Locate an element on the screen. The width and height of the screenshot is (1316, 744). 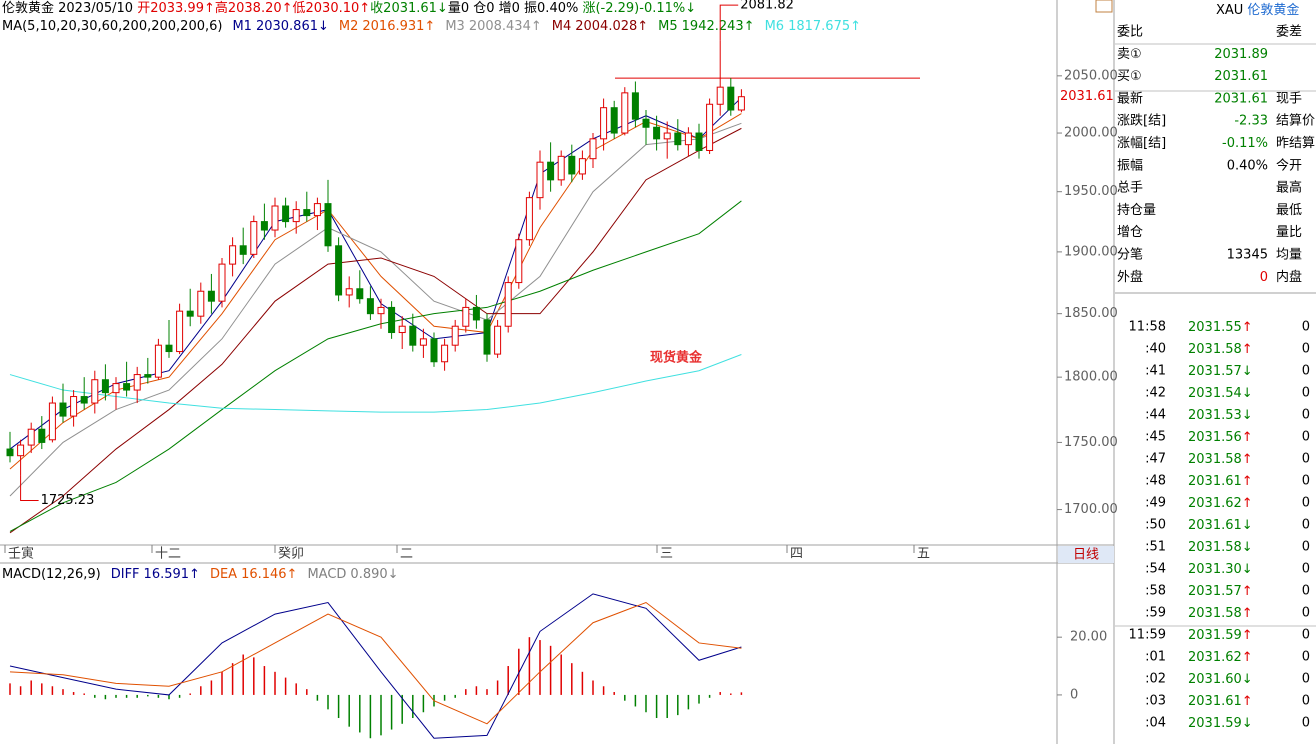
info-segment: 涨(-2.29)-0.11%↓ is located at coordinates (639, 8).